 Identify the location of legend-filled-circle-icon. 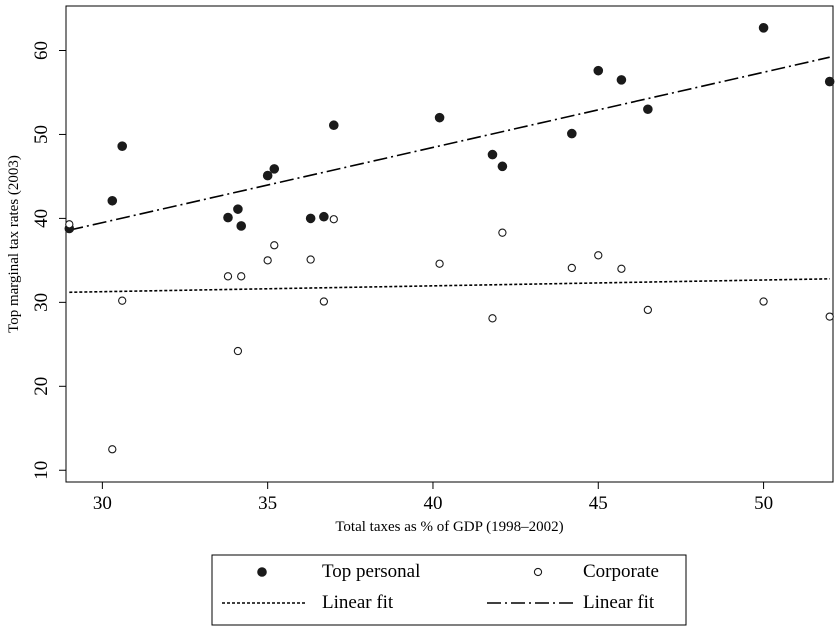
(262, 572).